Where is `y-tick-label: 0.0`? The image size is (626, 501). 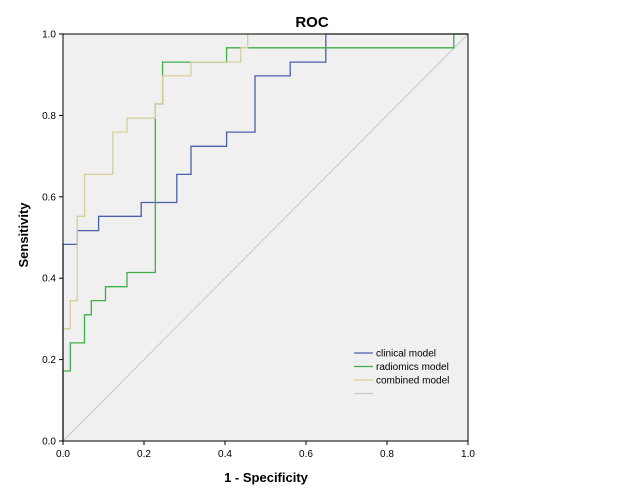
y-tick-label: 0.0 is located at coordinates (49, 442).